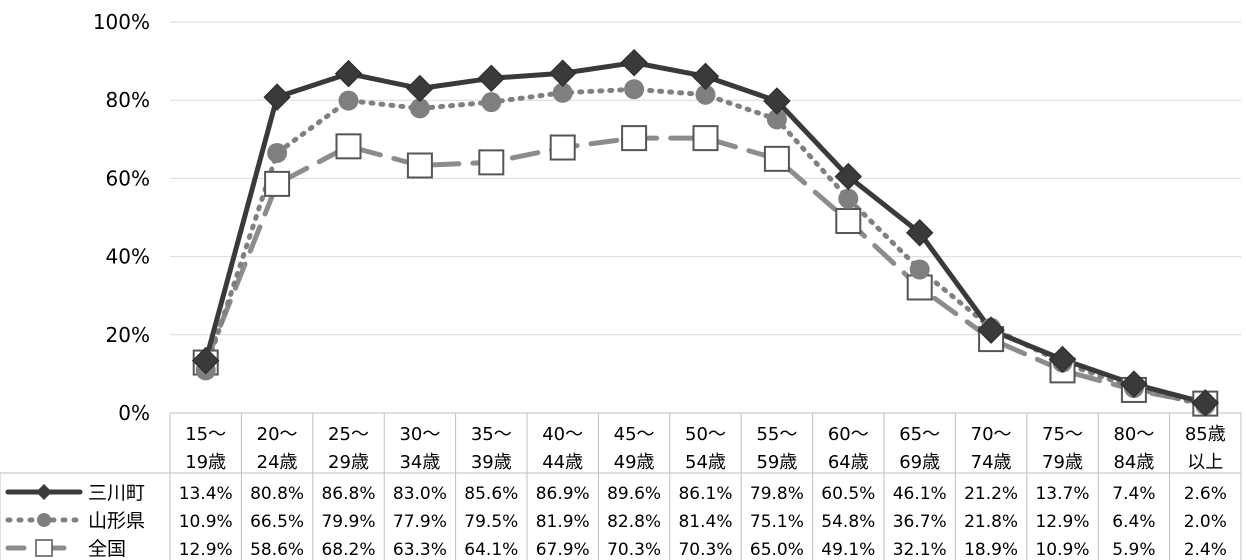 This screenshot has width=1246, height=560. What do you see at coordinates (1205, 434) in the screenshot?
I see `x-tick-label: 85歳` at bounding box center [1205, 434].